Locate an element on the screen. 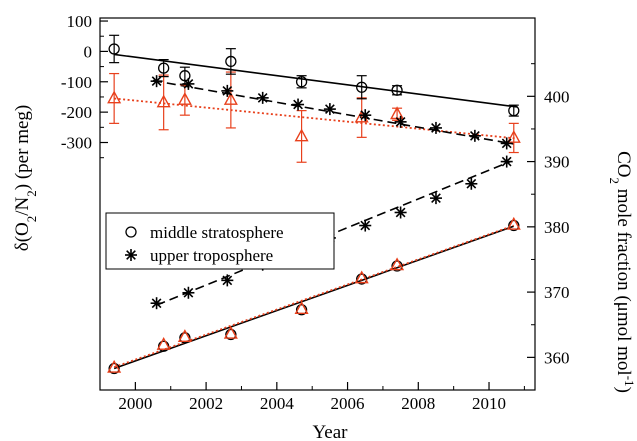 The height and width of the screenshot is (441, 637). legend: middle stratosphere upper troposphere is located at coordinates (220, 241).